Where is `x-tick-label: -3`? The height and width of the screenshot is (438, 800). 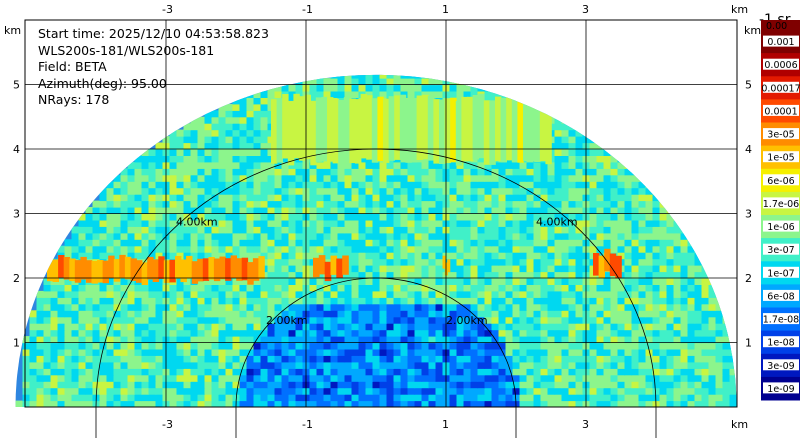 x-tick-label: -3 is located at coordinates (167, 9).